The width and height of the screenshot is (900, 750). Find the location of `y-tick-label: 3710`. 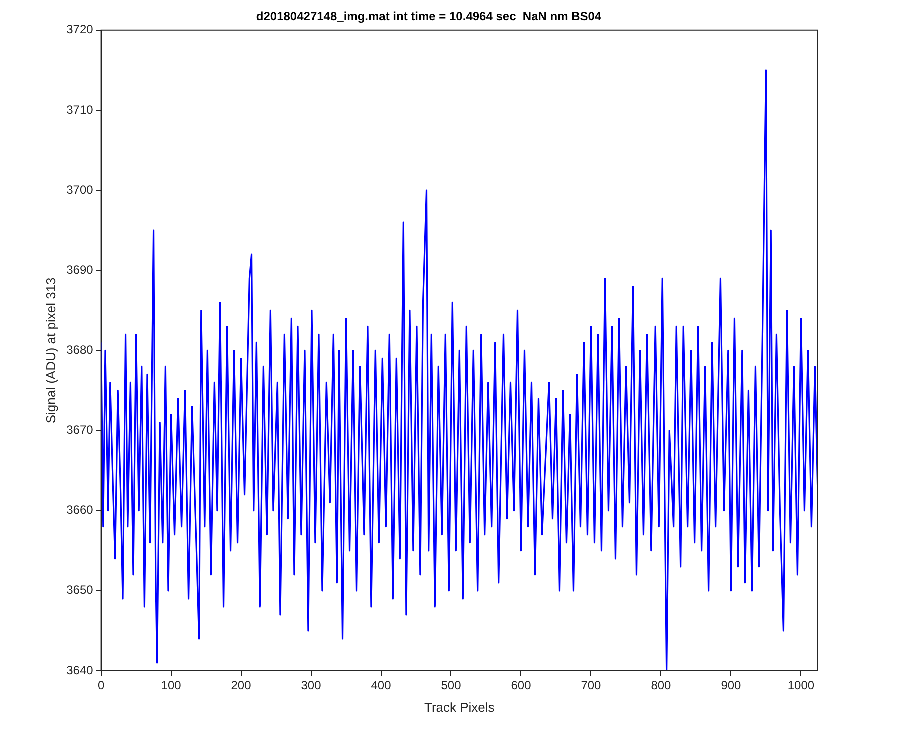

y-tick-label: 3710 is located at coordinates (80, 109).